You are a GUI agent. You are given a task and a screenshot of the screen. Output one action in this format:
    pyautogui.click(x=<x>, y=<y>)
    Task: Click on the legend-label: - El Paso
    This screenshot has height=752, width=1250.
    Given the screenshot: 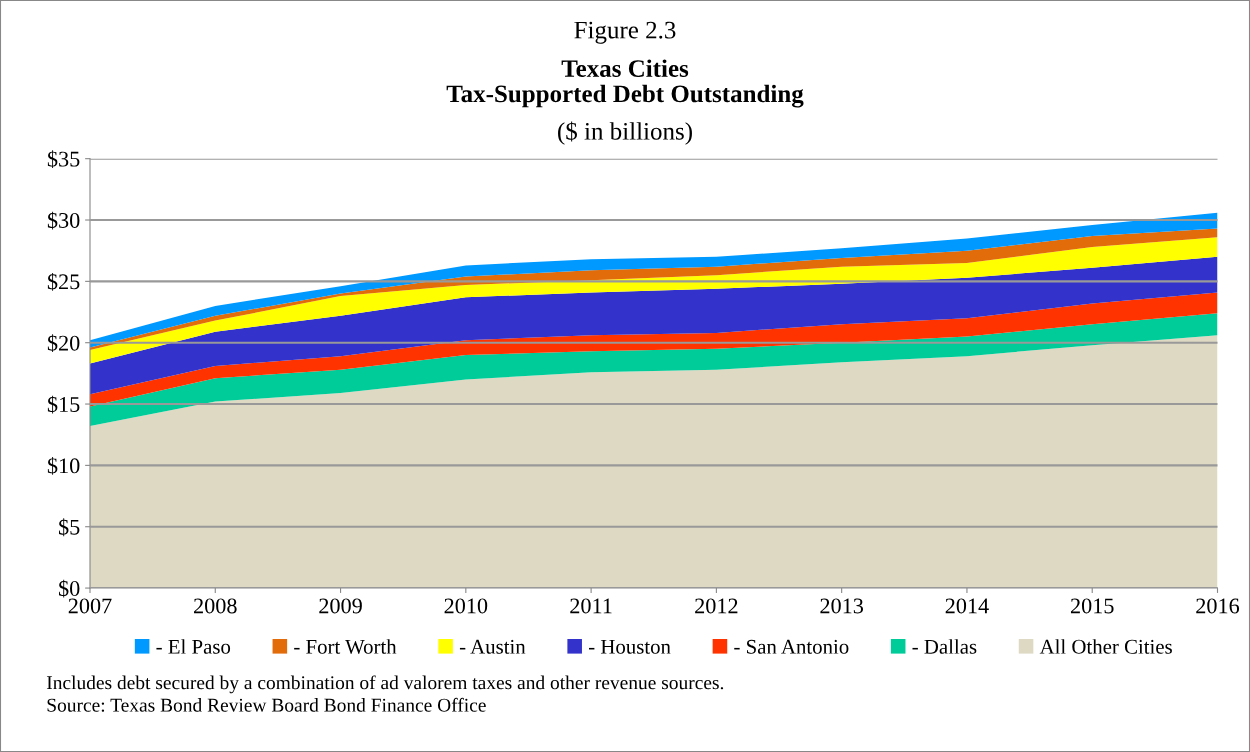 What is the action you would take?
    pyautogui.click(x=193, y=646)
    